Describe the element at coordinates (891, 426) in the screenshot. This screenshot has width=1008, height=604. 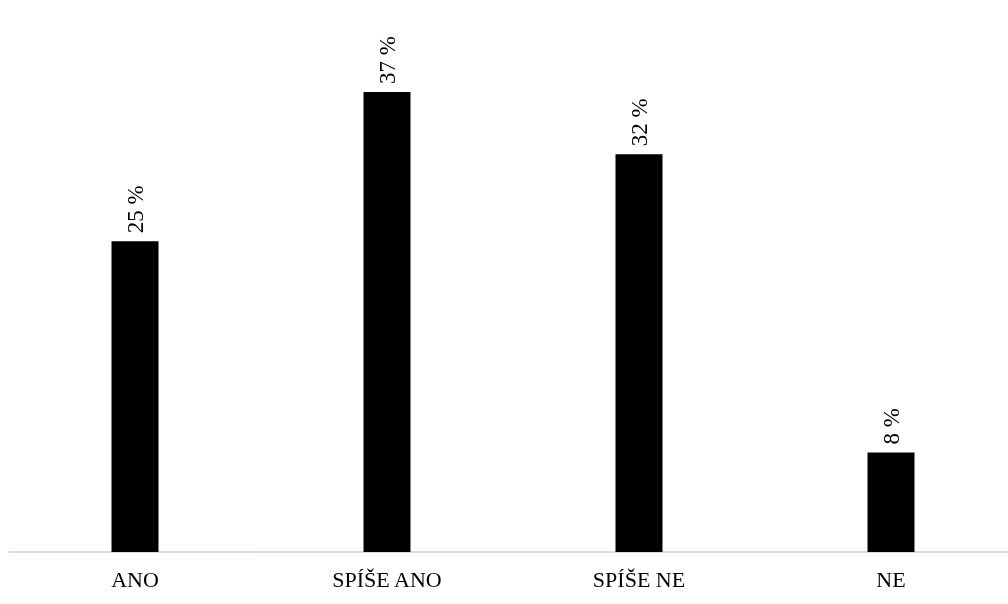
I see `data-label: 8 %` at that location.